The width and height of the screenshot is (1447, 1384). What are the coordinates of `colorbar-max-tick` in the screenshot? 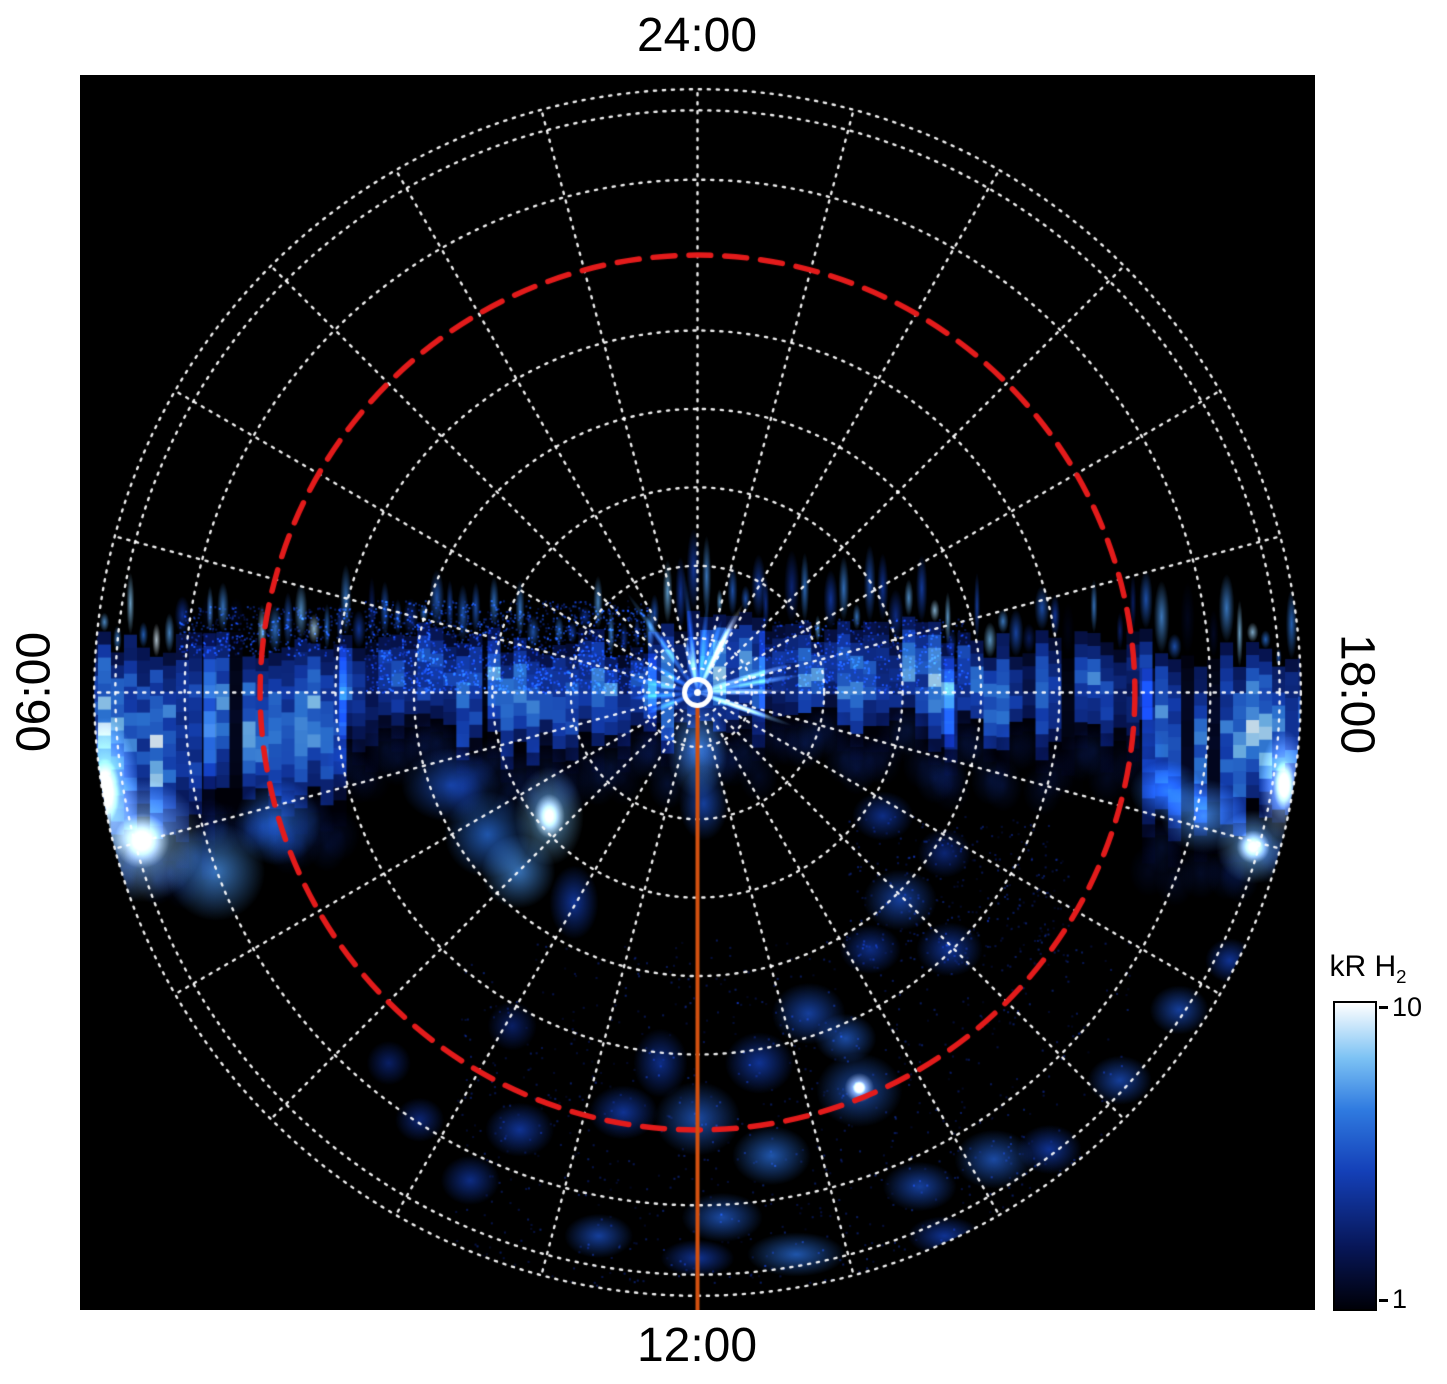 It's located at (1383, 1007).